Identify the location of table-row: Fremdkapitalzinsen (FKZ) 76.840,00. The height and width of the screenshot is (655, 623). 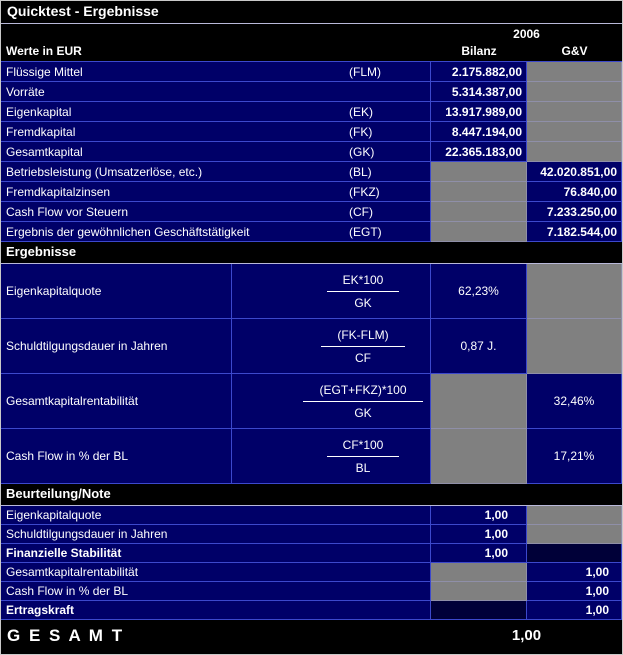
(311, 192).